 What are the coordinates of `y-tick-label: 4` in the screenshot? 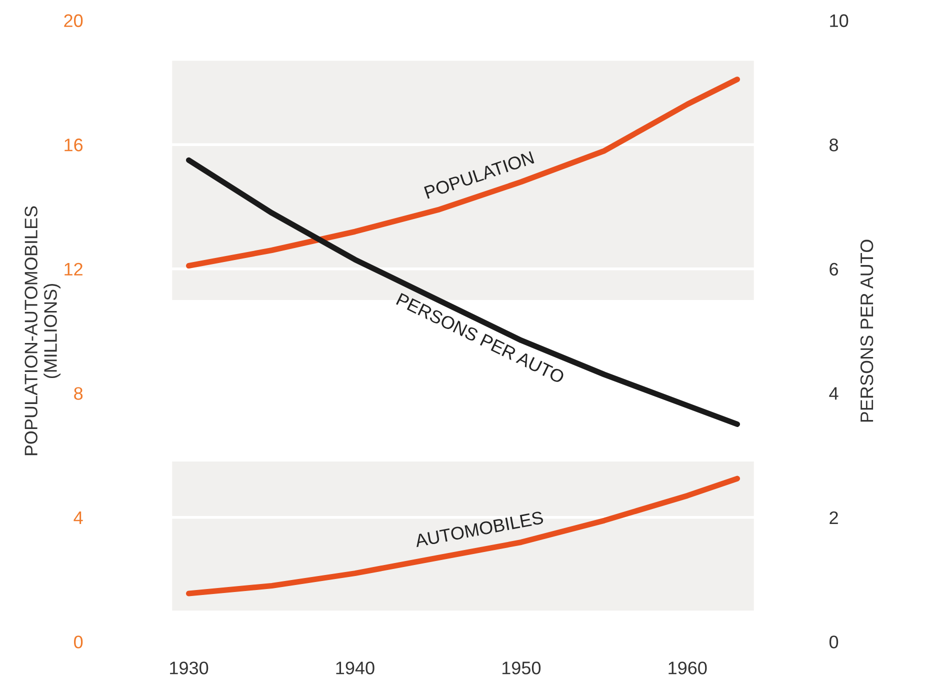 It's located at (78, 518).